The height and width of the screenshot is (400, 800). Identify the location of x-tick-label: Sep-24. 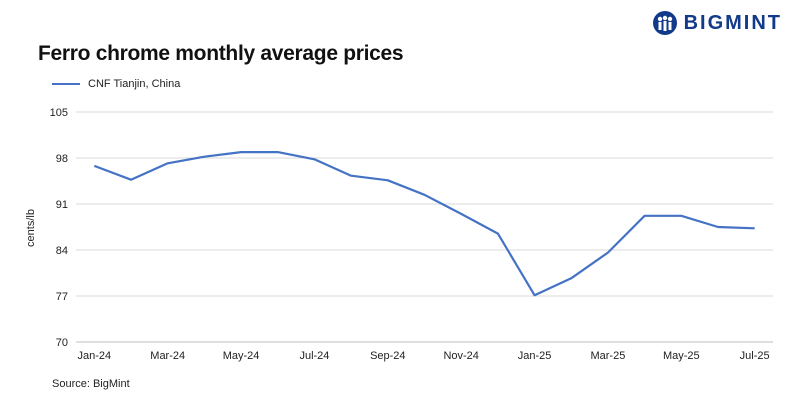
(387, 356).